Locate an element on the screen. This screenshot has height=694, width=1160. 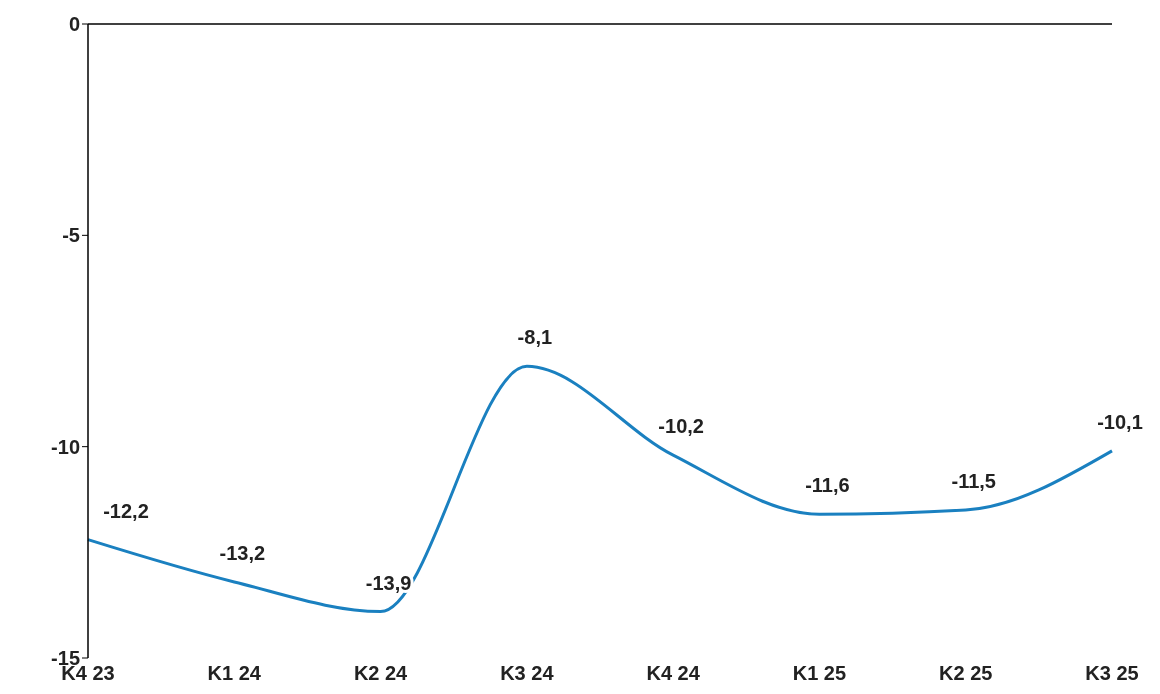
x-tick-label: K1 25 is located at coordinates (819, 673).